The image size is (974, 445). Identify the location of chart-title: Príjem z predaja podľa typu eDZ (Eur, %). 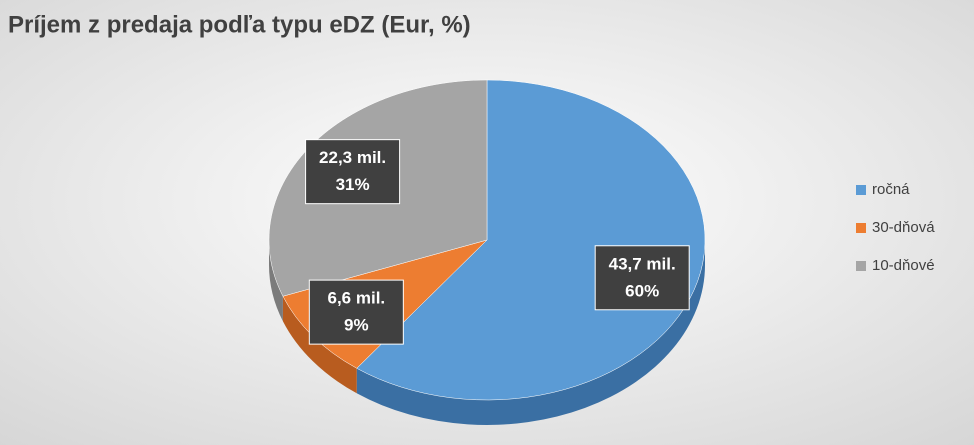
(239, 24).